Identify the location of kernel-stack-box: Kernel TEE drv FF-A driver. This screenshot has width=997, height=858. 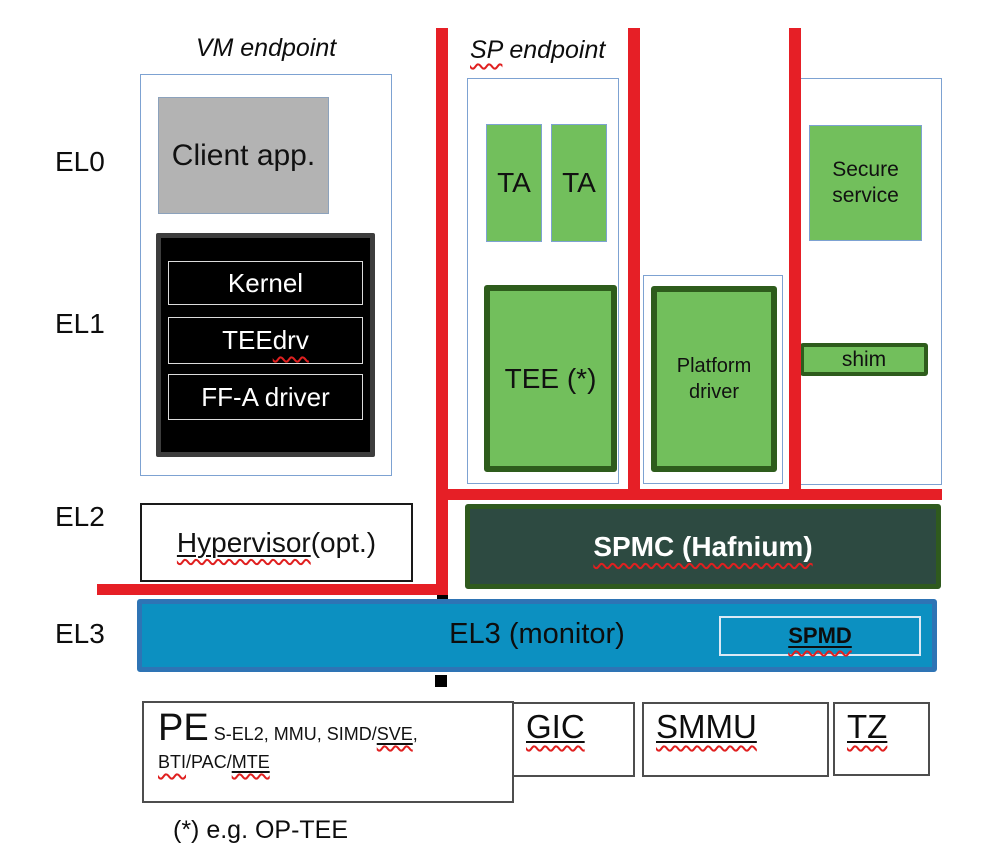
(265, 345).